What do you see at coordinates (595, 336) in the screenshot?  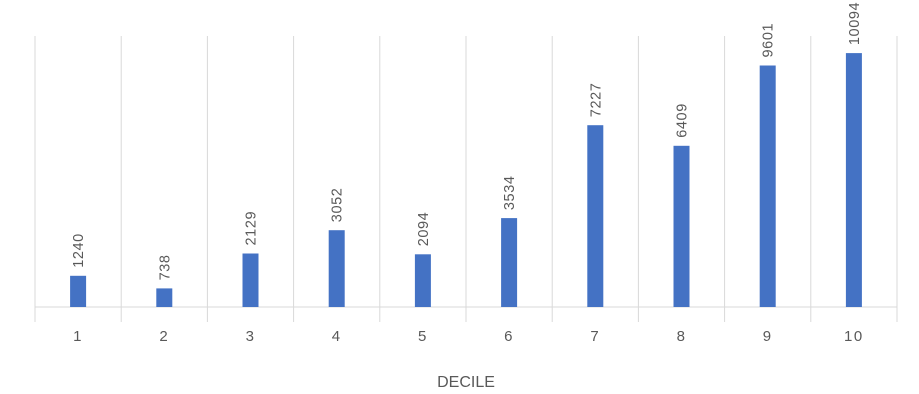 I see `x-tick-label: 7` at bounding box center [595, 336].